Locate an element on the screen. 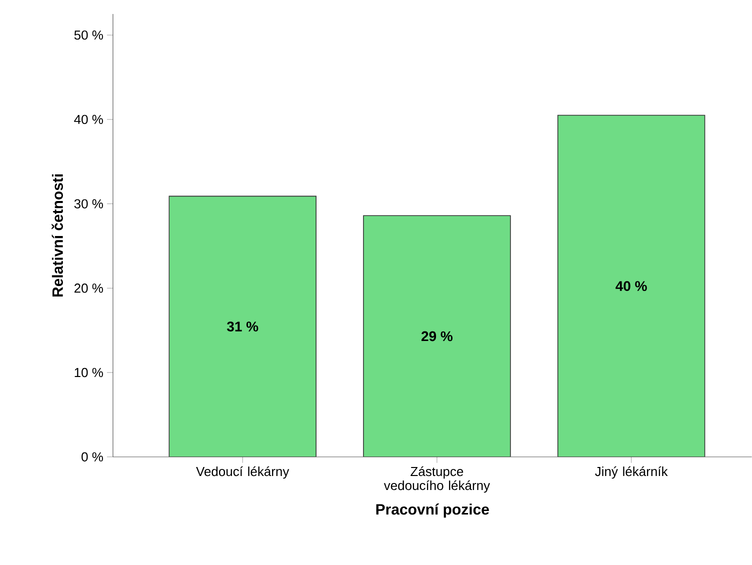  x-tick-label: Zástupce vedoucího lékárny is located at coordinates (437, 479).